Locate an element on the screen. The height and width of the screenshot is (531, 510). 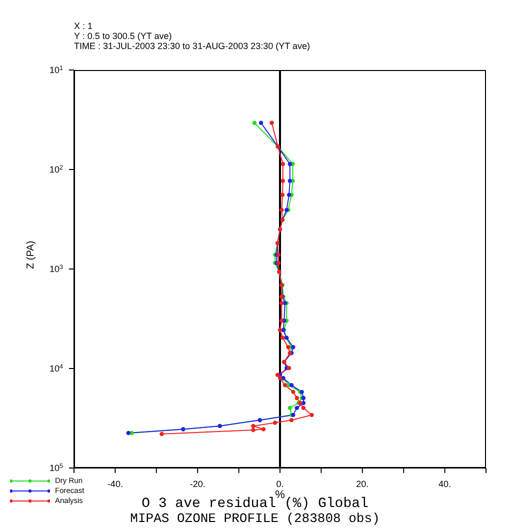
y-tick-label: 10$^{1}$ is located at coordinates (56, 69).